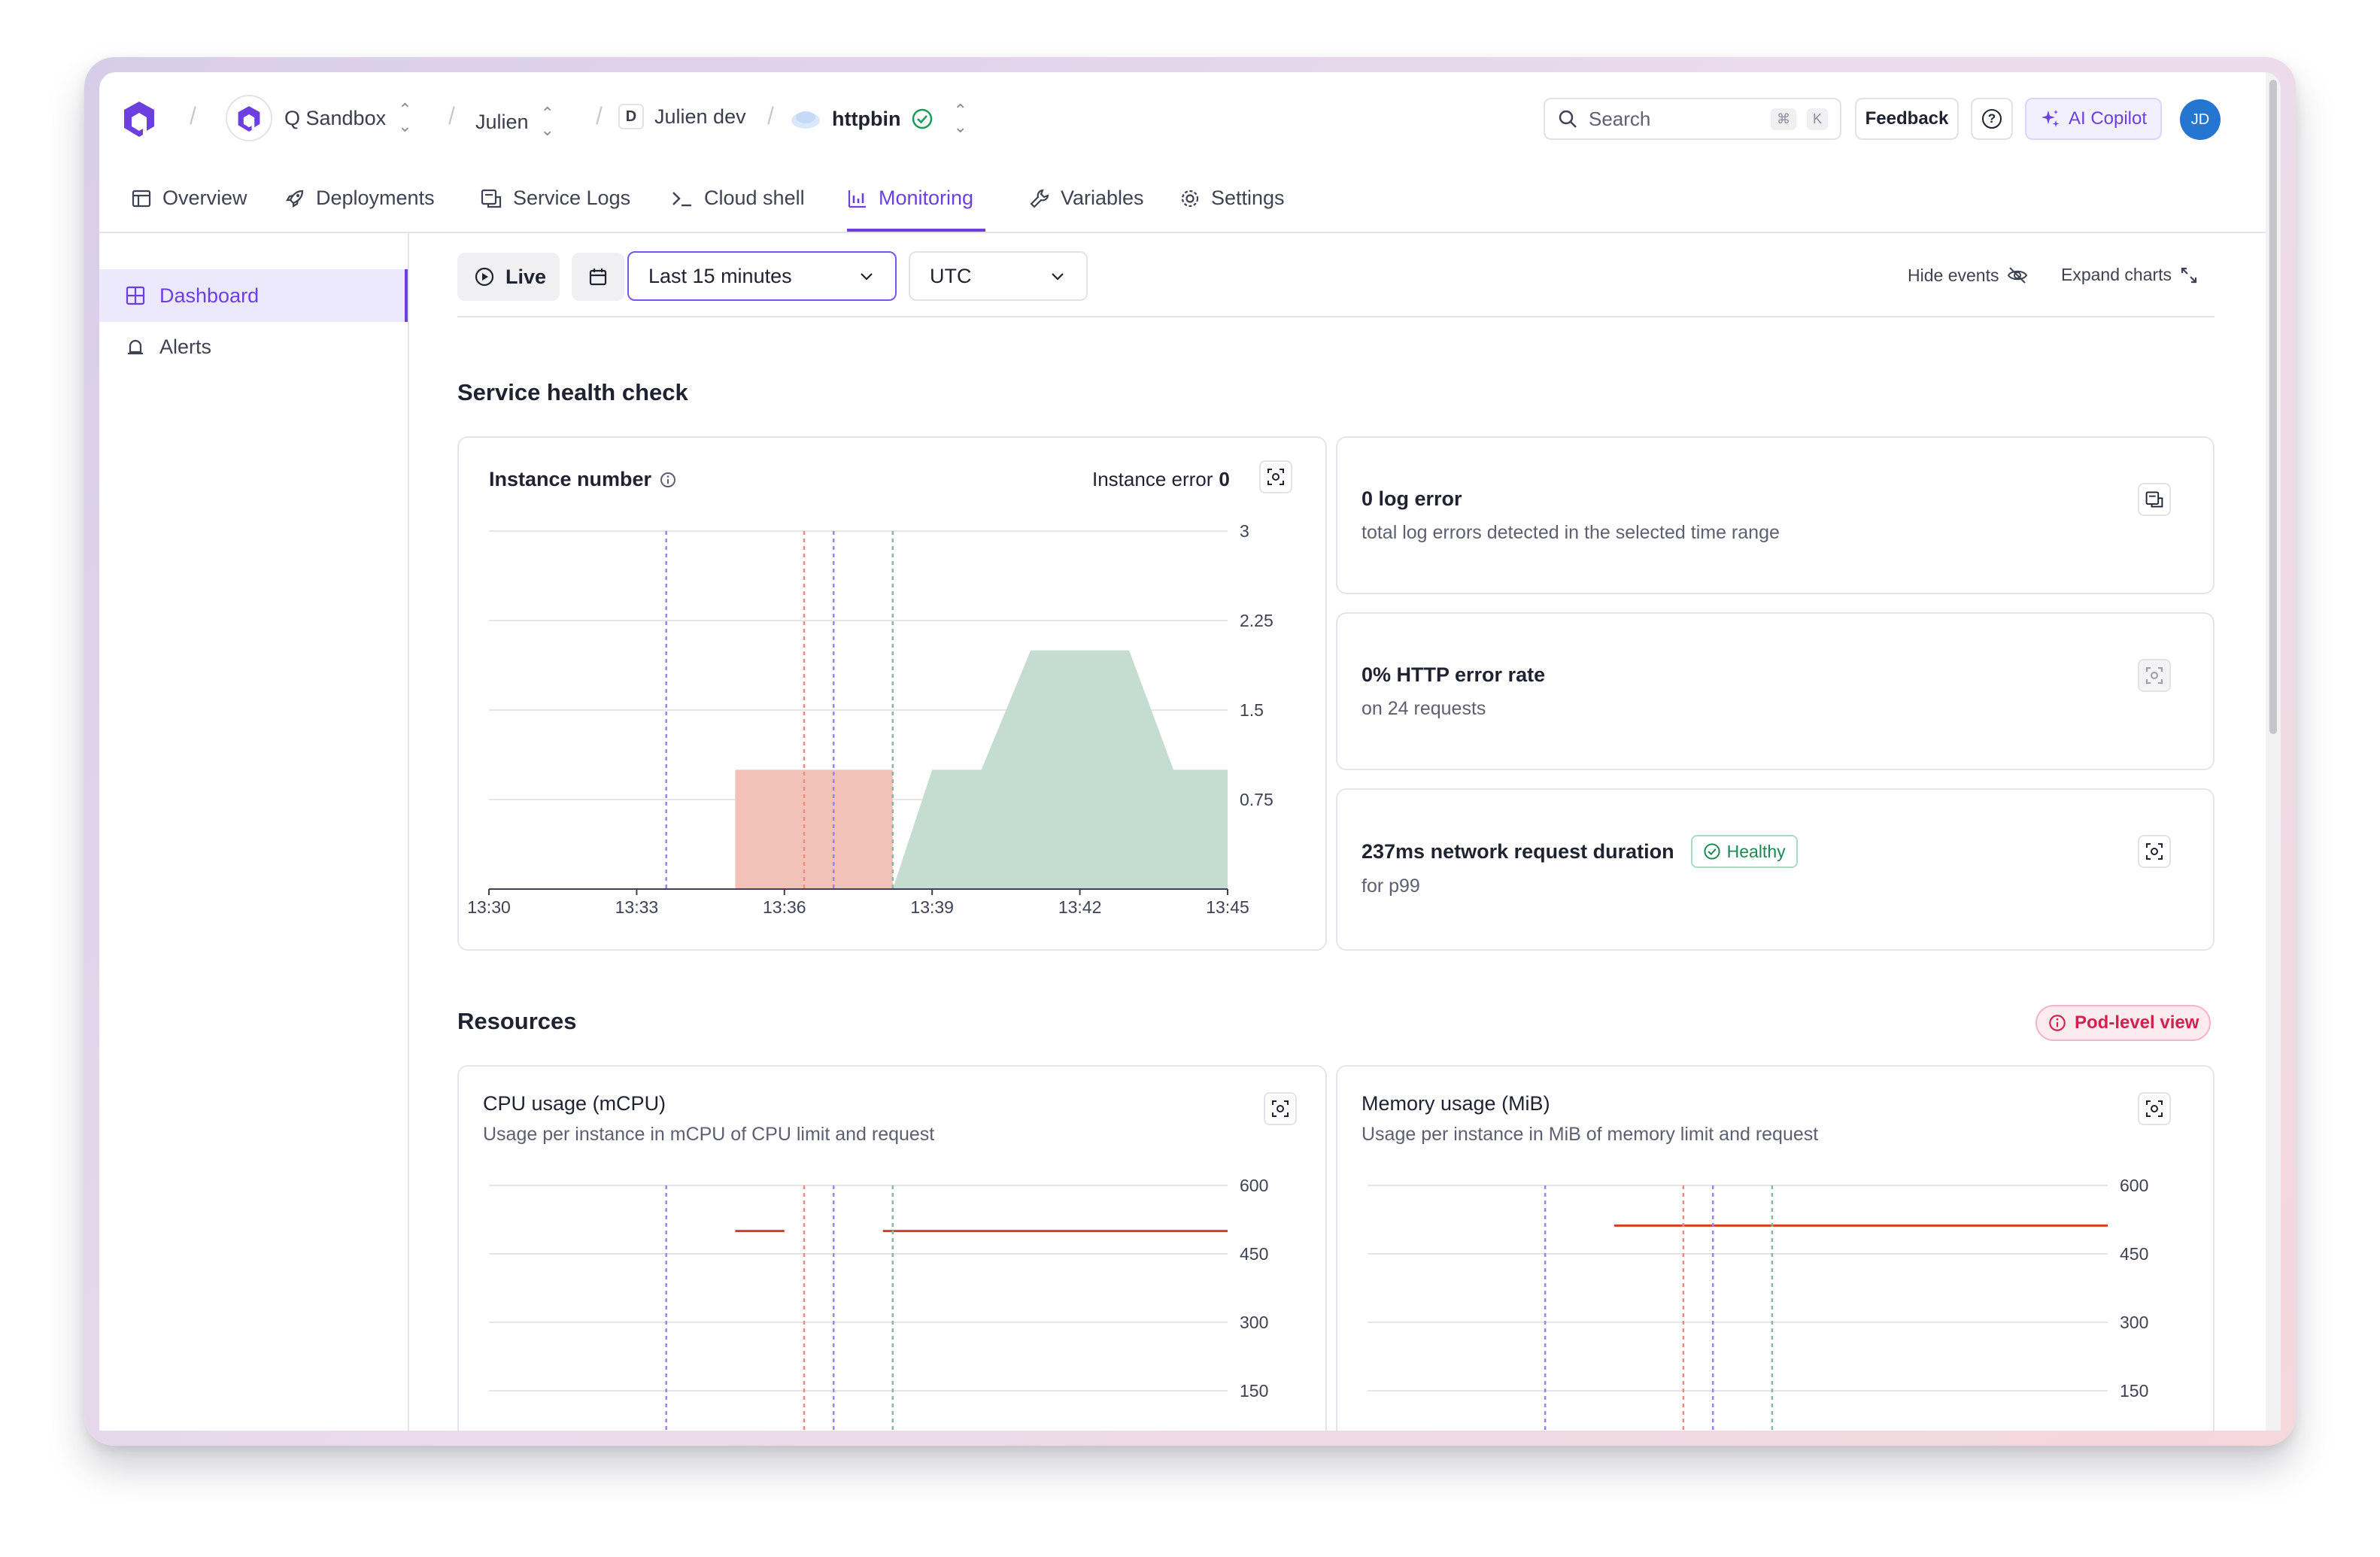 The height and width of the screenshot is (1557, 2380). I want to click on sidebar-item-alerts: Alerts, so click(168, 347).